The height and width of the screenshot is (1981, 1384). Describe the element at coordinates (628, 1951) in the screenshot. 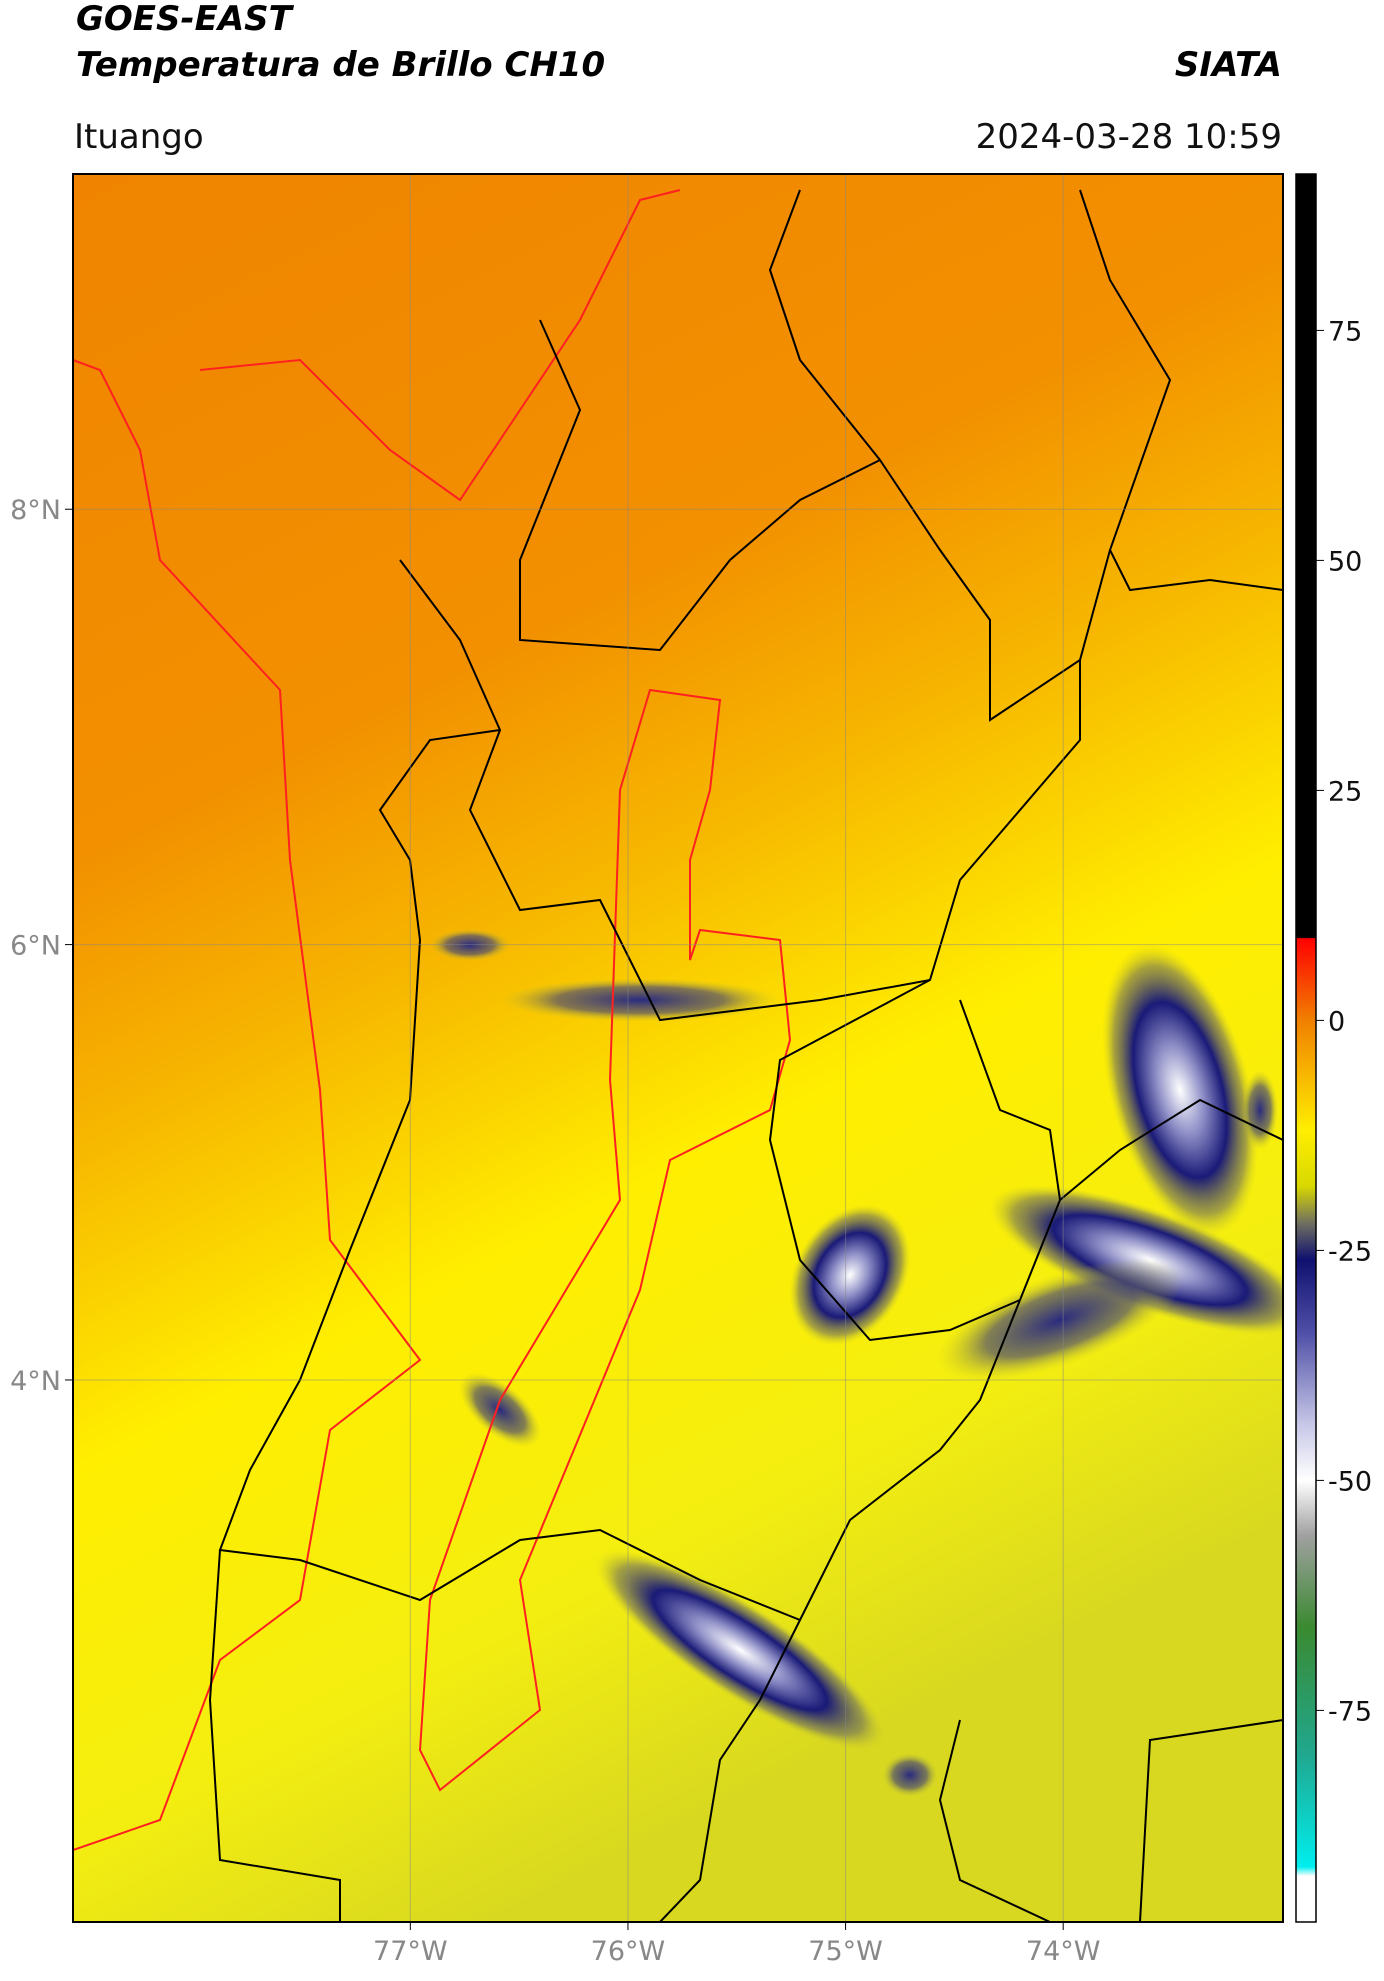

I see `x-tick-label: 76°W` at that location.